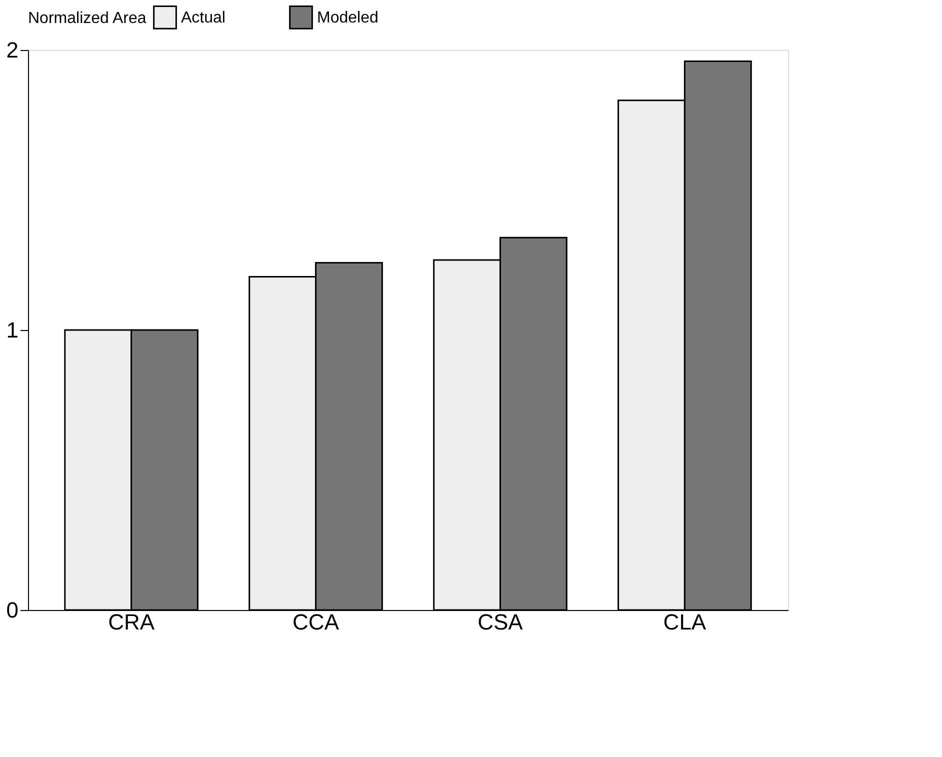 This screenshot has height=757, width=942. Describe the element at coordinates (131, 622) in the screenshot. I see `x-tick-label: CRA` at that location.